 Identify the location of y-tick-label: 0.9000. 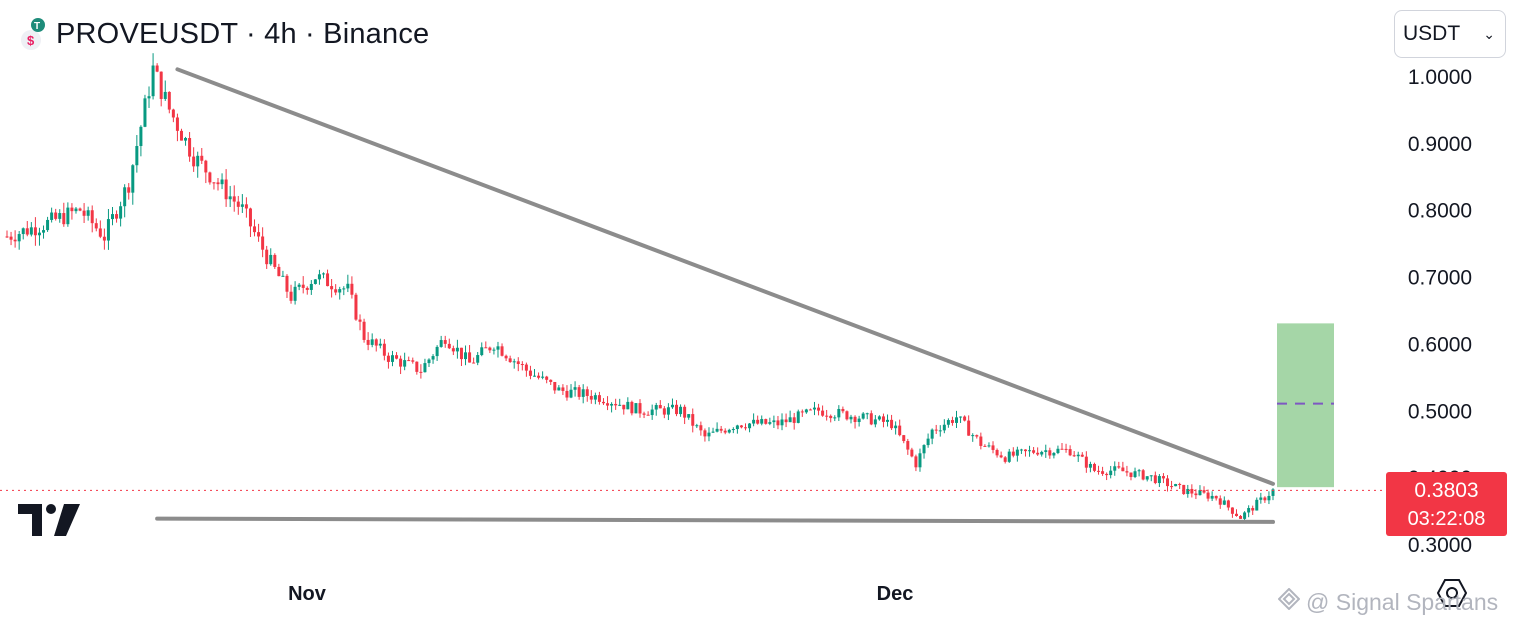
(1440, 144).